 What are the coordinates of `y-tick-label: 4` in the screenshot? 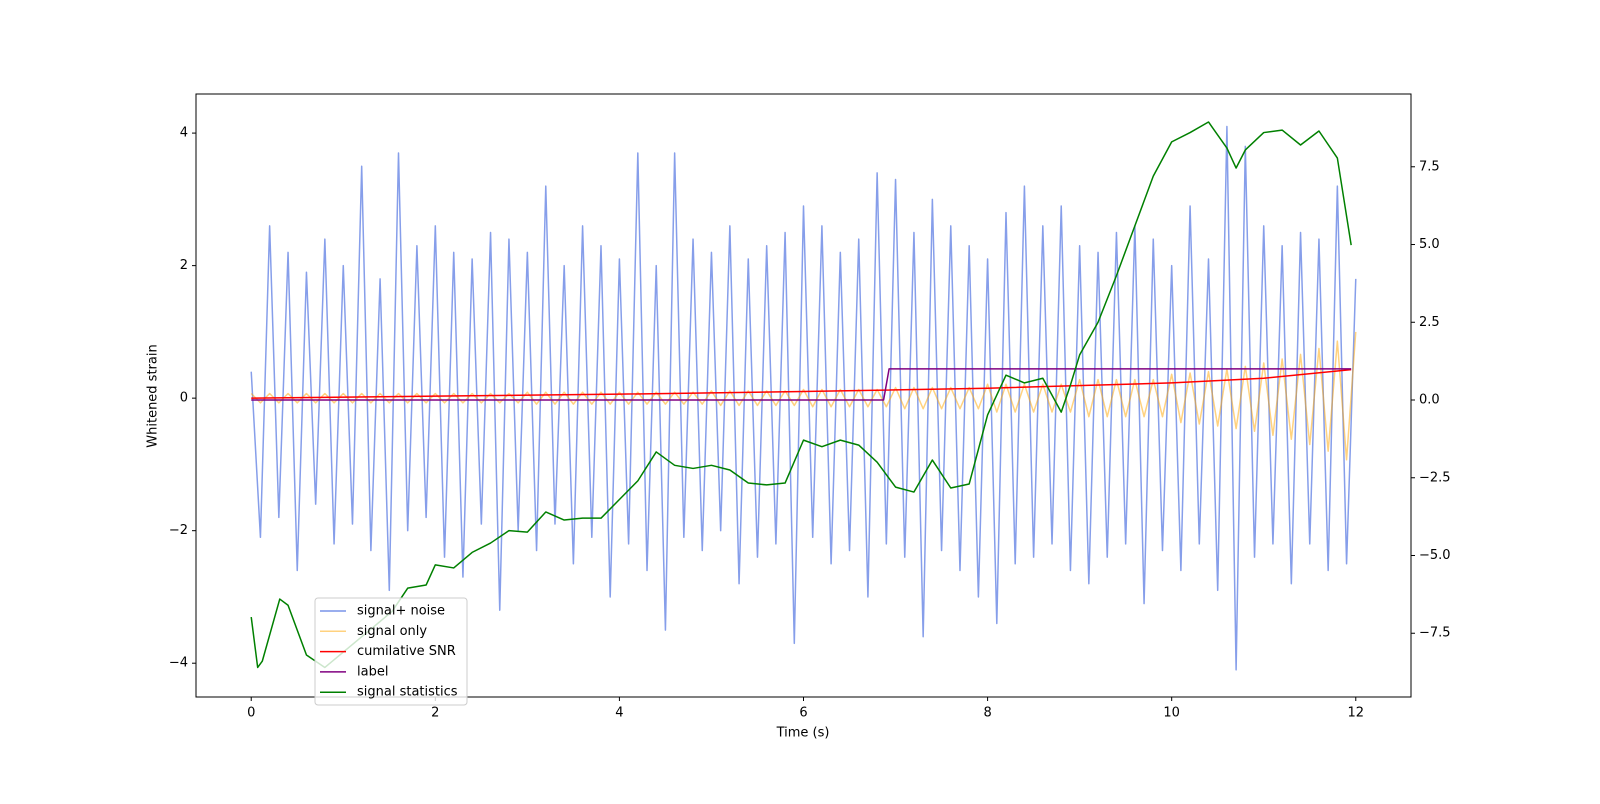 It's located at (184, 133).